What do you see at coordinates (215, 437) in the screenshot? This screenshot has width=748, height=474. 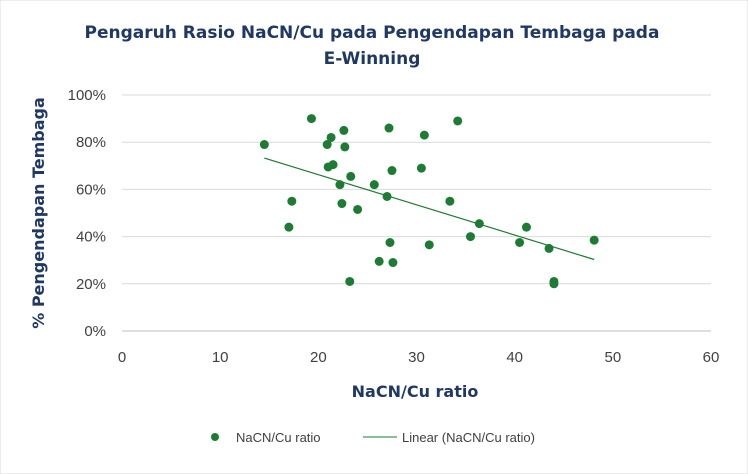 I see `legend-marker-scatter` at bounding box center [215, 437].